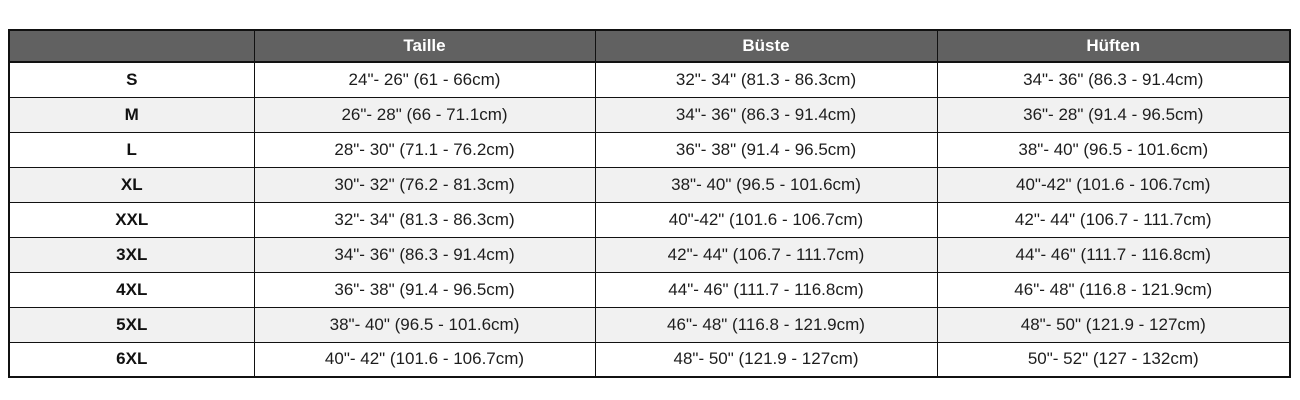 The height and width of the screenshot is (400, 1300). What do you see at coordinates (131, 359) in the screenshot?
I see `cell-size-label: 6XL` at bounding box center [131, 359].